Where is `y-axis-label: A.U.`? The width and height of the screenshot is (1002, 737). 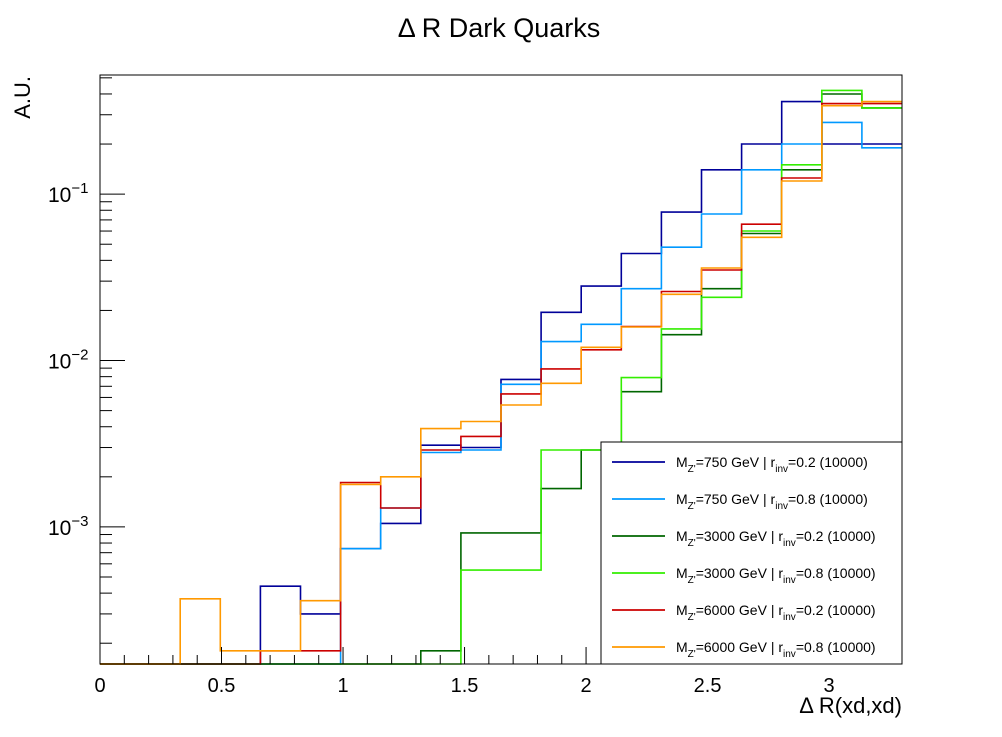 y-axis-label: A.U. is located at coordinates (22, 97).